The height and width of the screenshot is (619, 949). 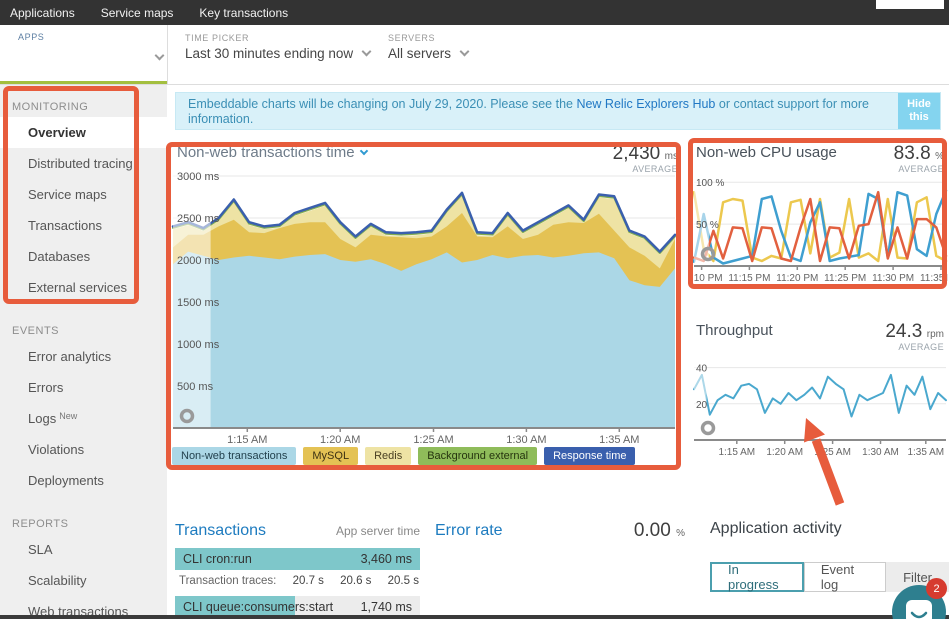 I want to click on legend-nonweb-transactions: Non-web transactions, so click(x=234, y=456).